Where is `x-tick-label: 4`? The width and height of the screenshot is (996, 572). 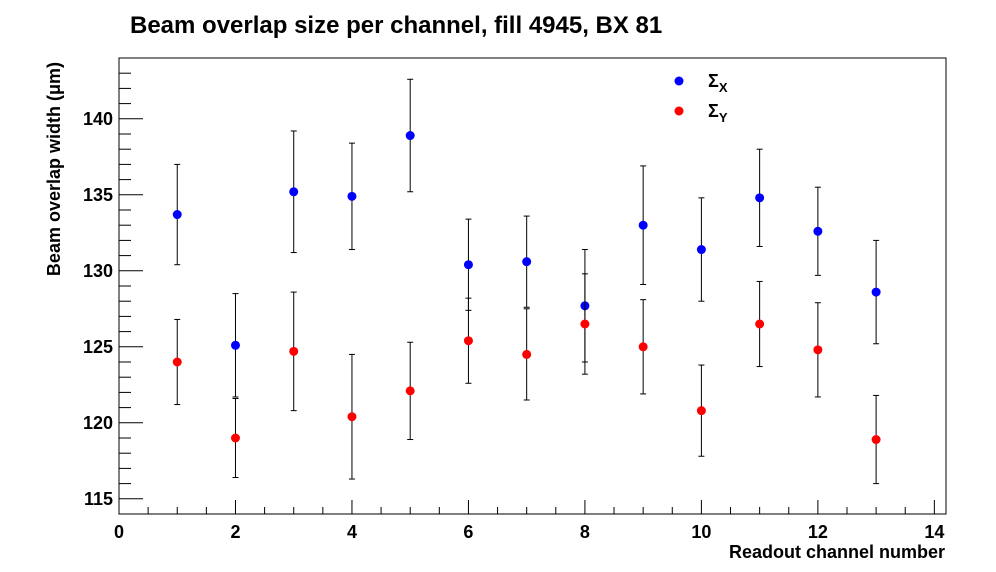
x-tick-label: 4 is located at coordinates (352, 532).